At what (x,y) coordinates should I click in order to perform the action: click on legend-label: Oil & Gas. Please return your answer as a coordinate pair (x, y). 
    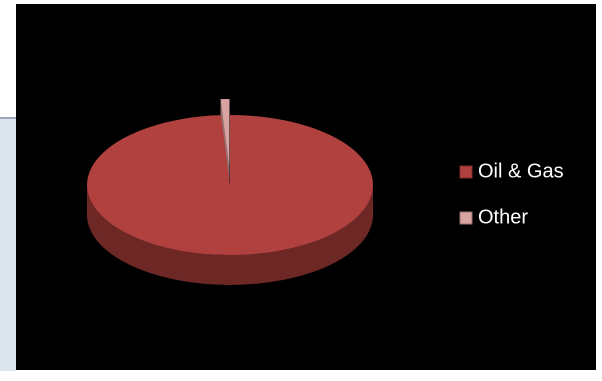
    Looking at the image, I should click on (521, 171).